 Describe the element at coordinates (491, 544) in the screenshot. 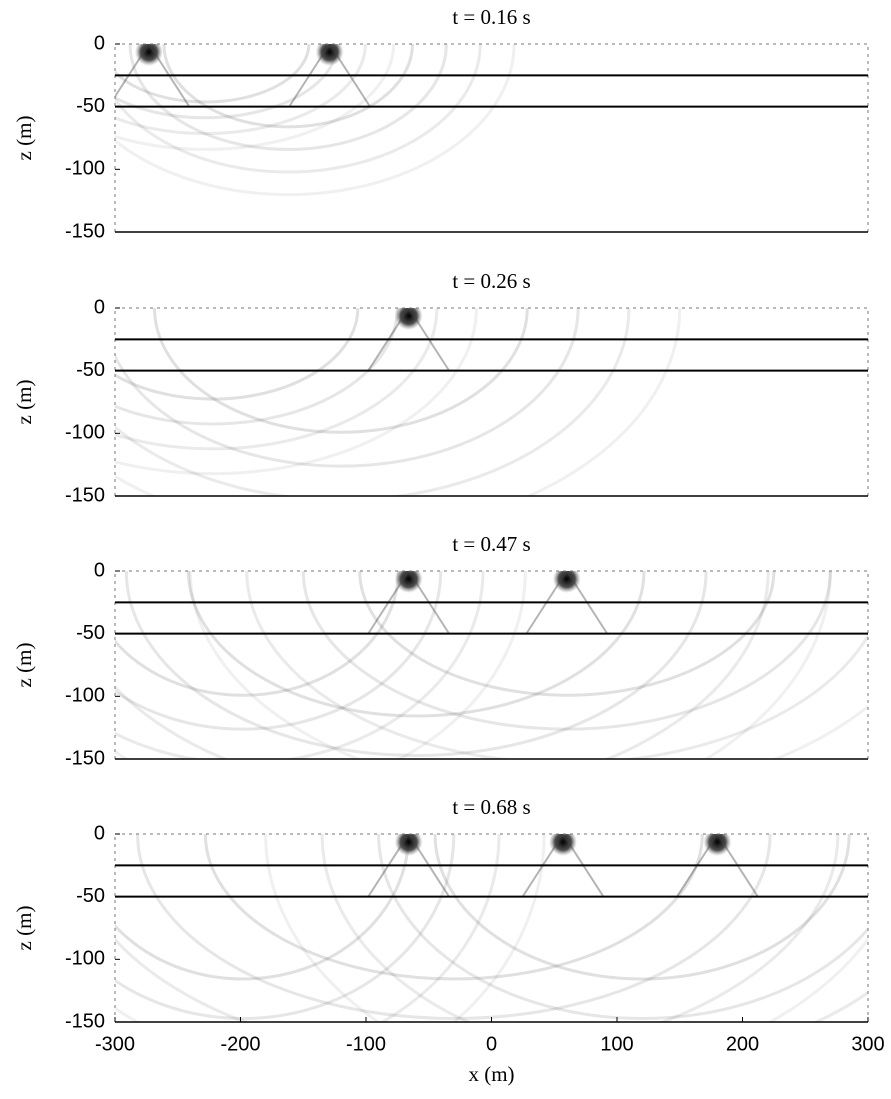

I see `panel-title: t = 0.47 s` at that location.